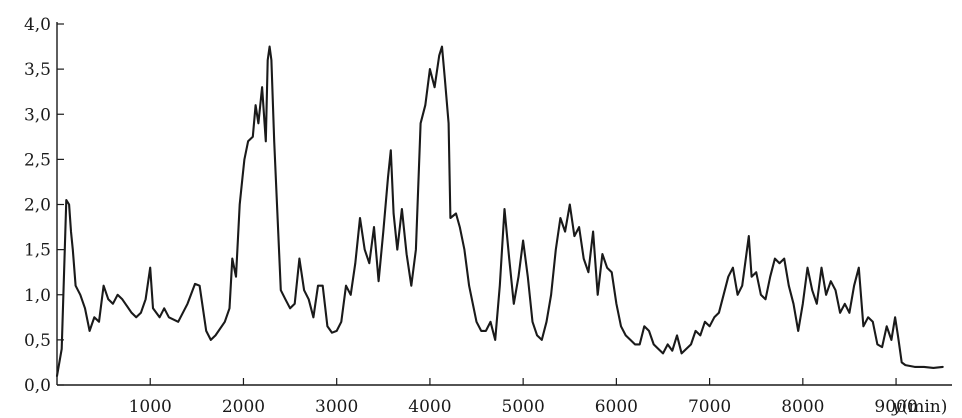 The width and height of the screenshot is (962, 418). Describe the element at coordinates (37, 115) in the screenshot. I see `y-tick-label: 3,0` at that location.